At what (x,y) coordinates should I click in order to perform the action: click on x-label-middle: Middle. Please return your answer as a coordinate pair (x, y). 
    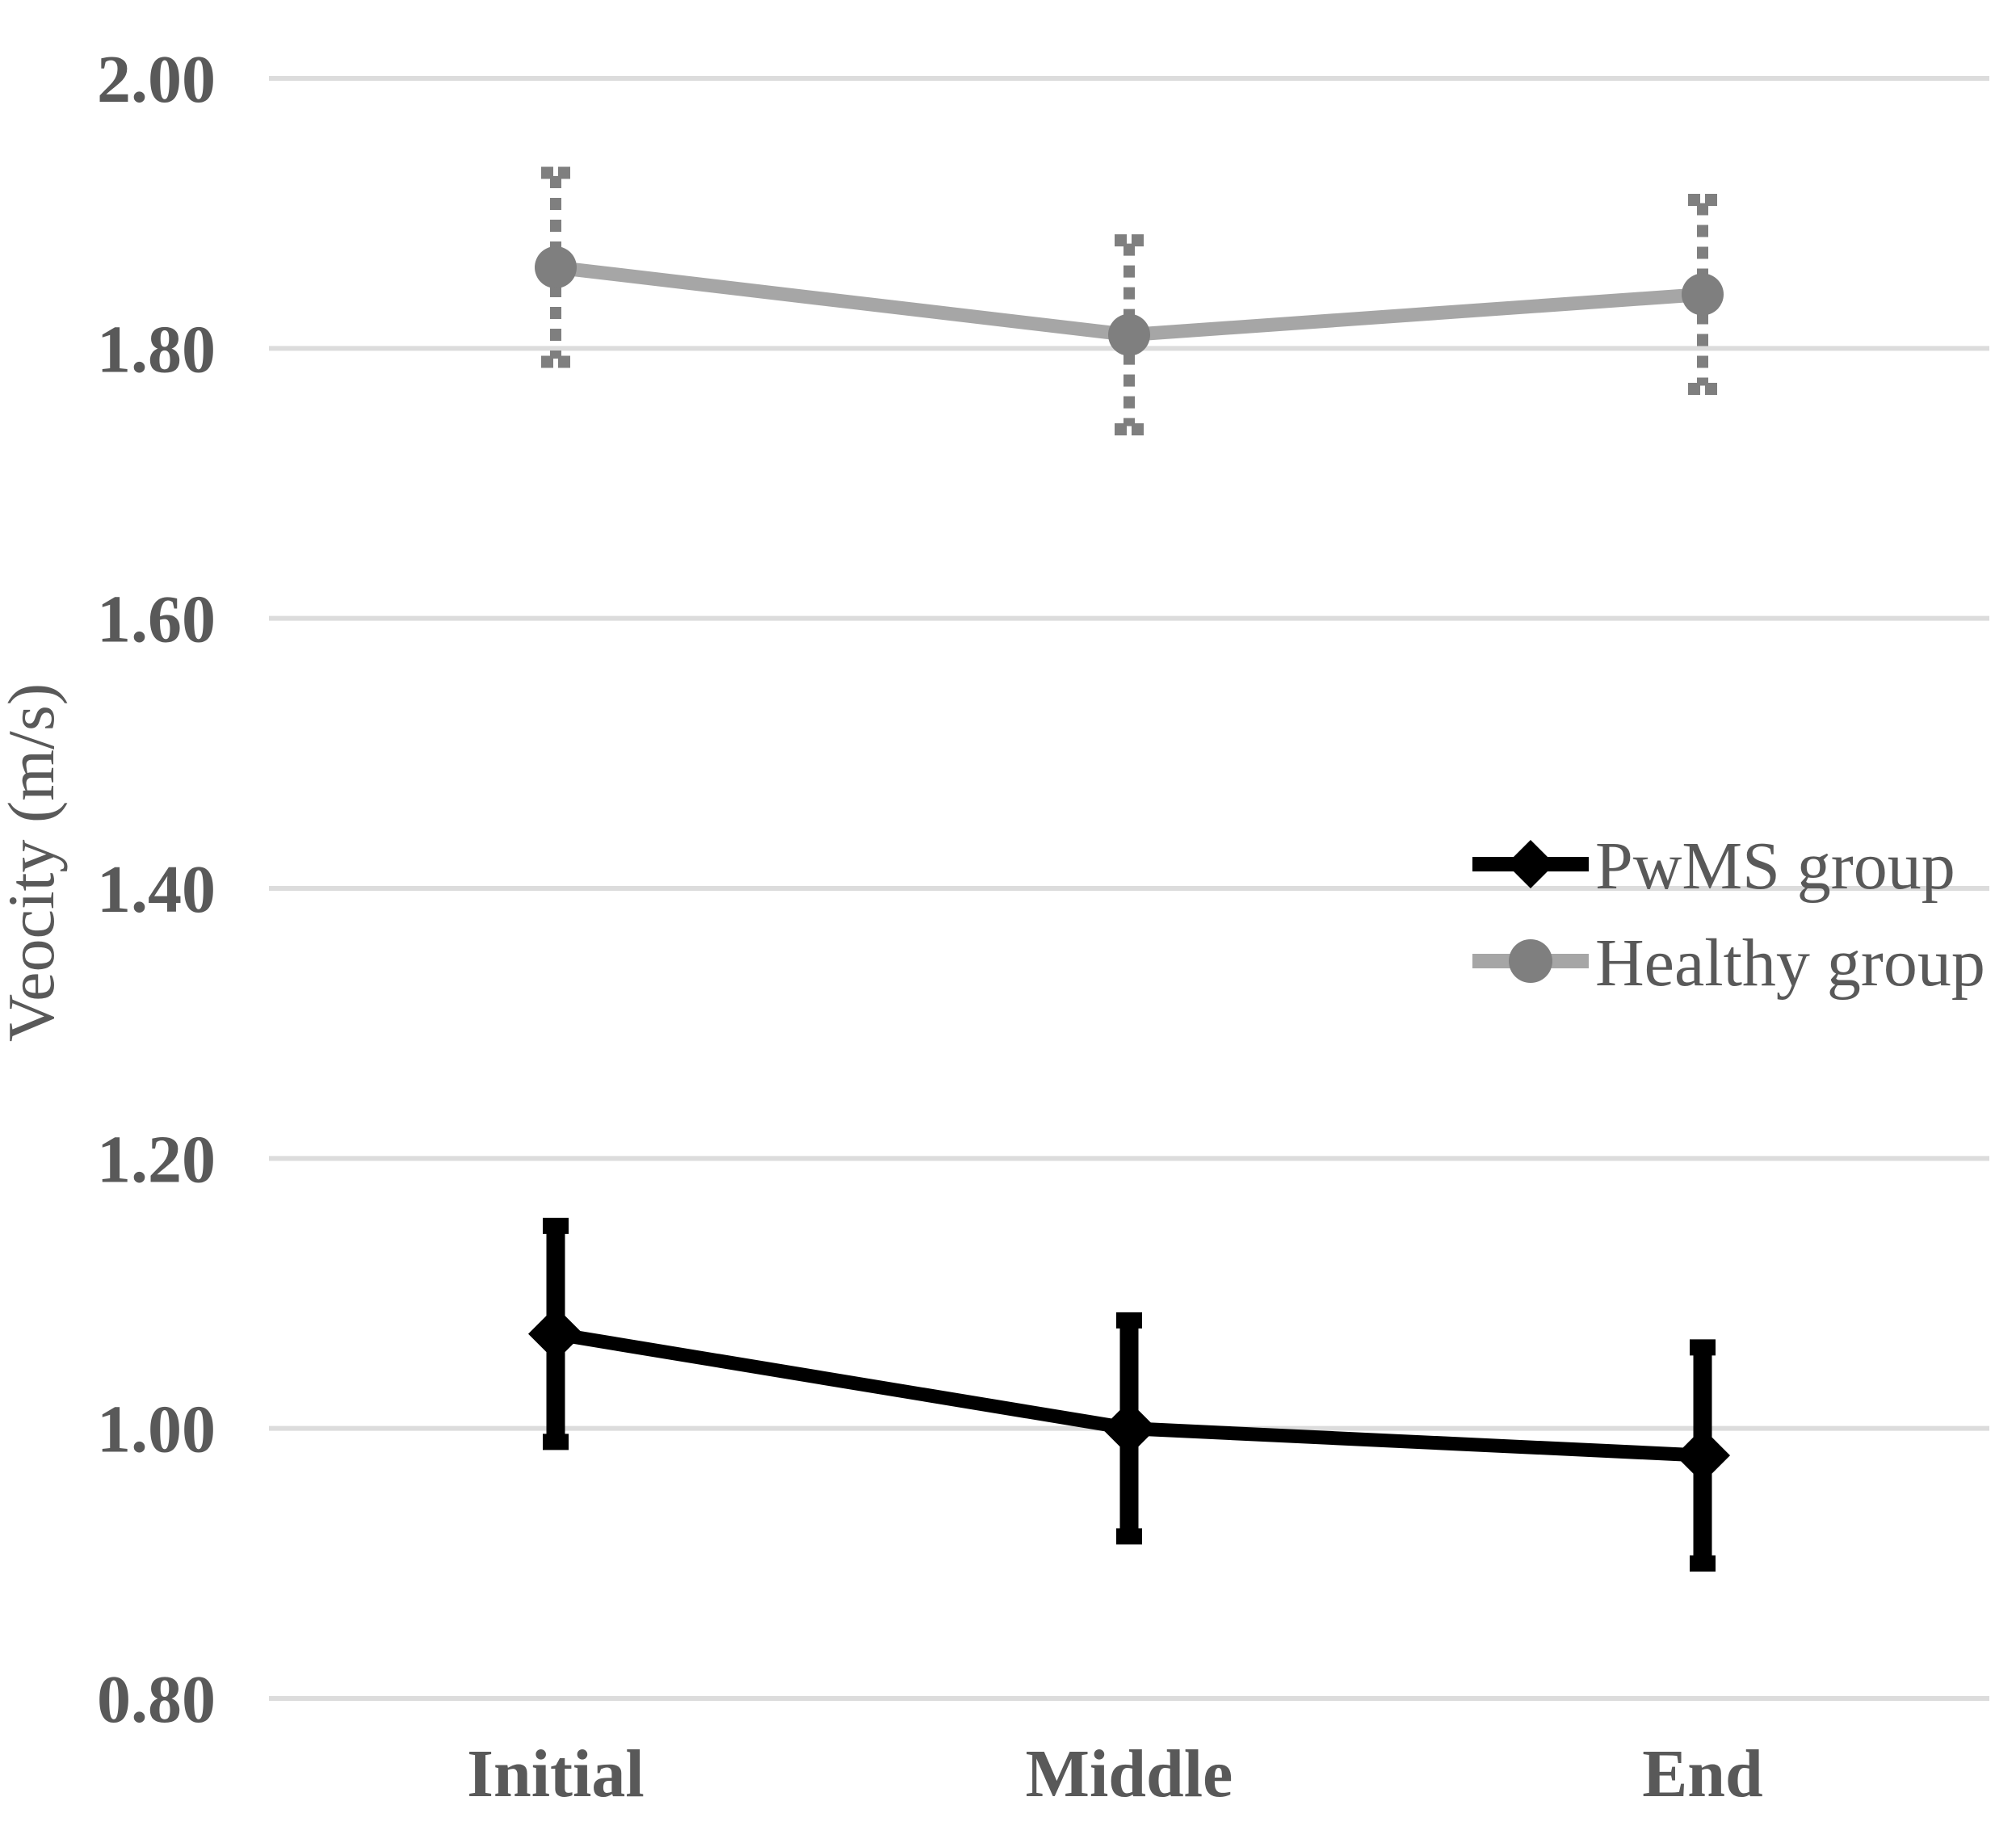
    Looking at the image, I should click on (1130, 1774).